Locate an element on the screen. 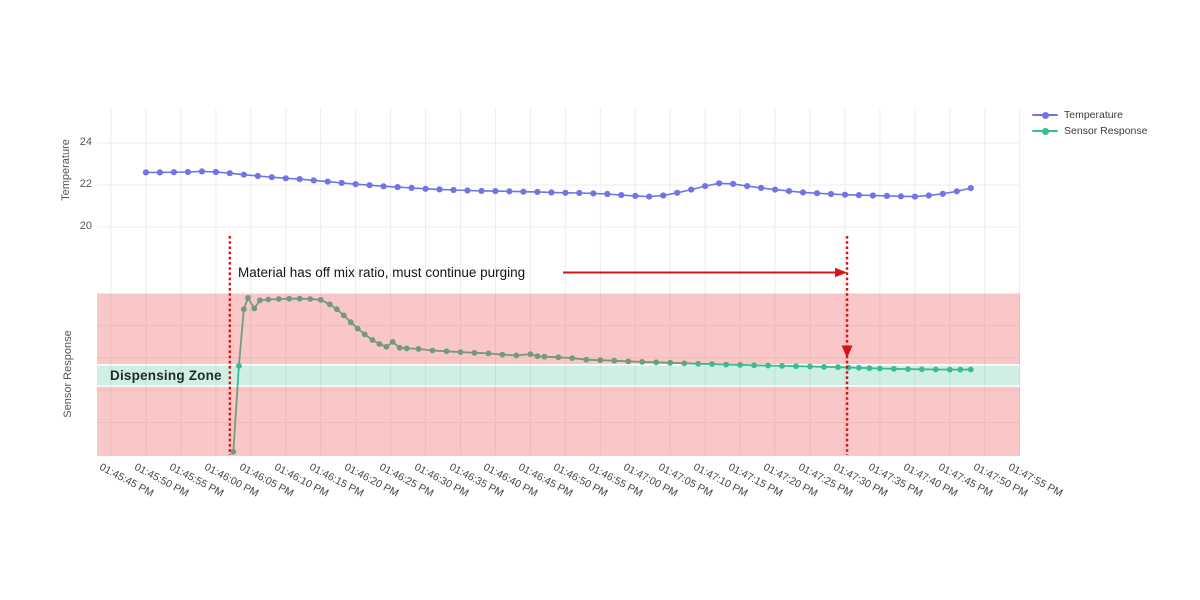  bottom-y-axis-title: Sensor Response is located at coordinates (68, 374).